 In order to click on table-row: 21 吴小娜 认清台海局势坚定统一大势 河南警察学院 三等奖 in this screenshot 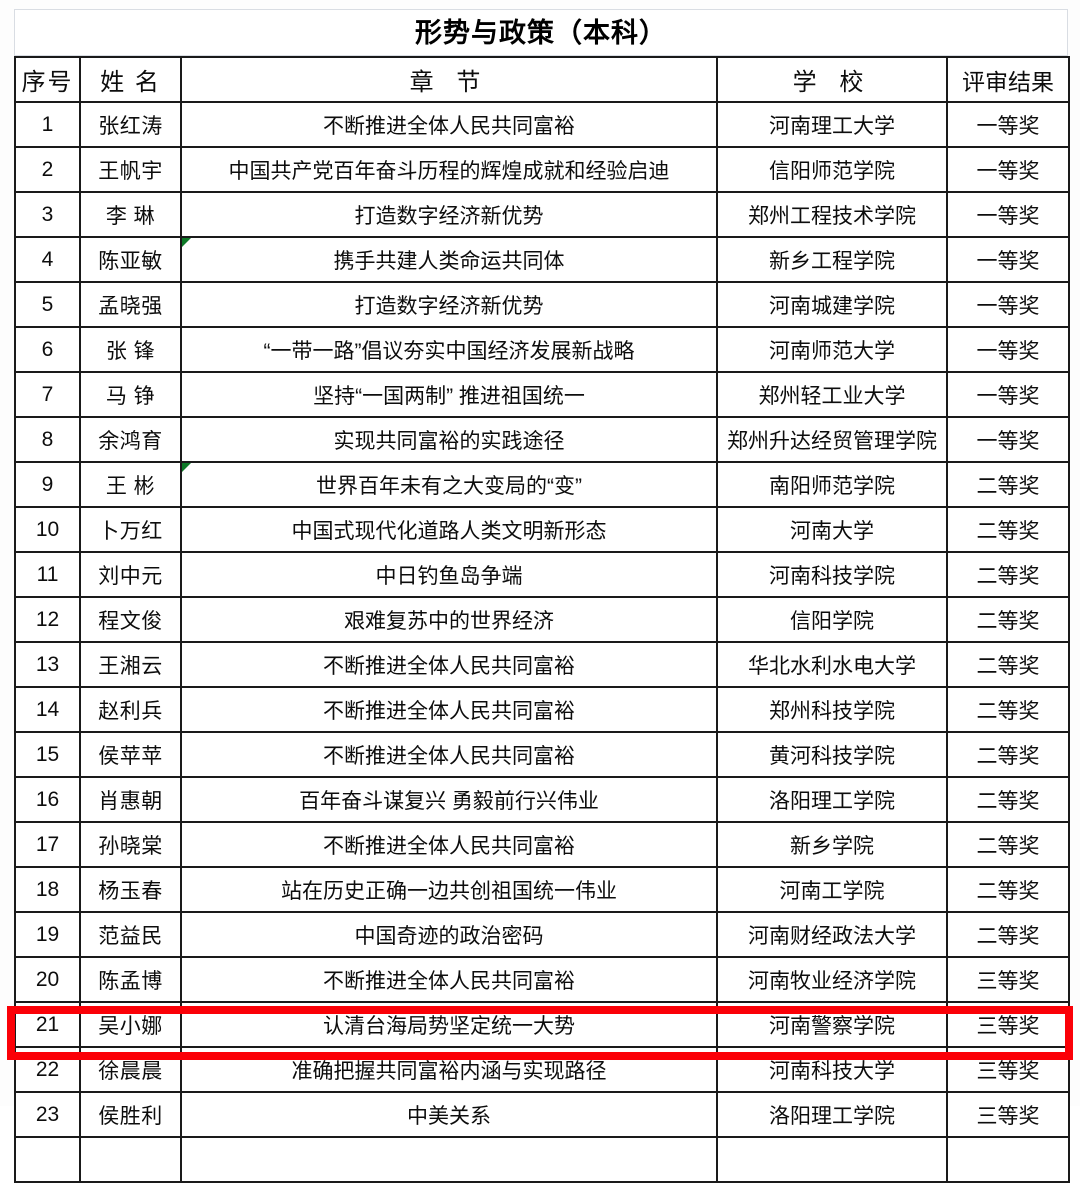, I will do `click(542, 1024)`.